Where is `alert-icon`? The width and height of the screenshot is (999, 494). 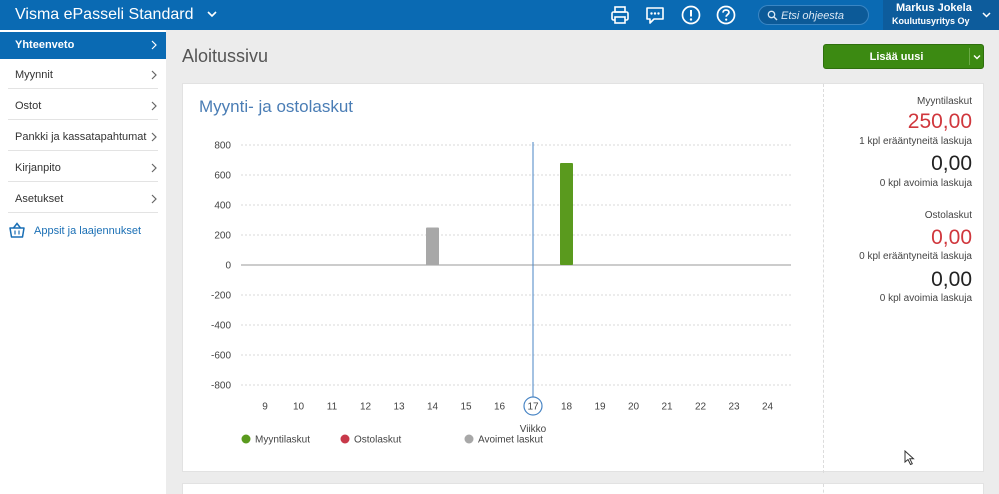 alert-icon is located at coordinates (691, 15).